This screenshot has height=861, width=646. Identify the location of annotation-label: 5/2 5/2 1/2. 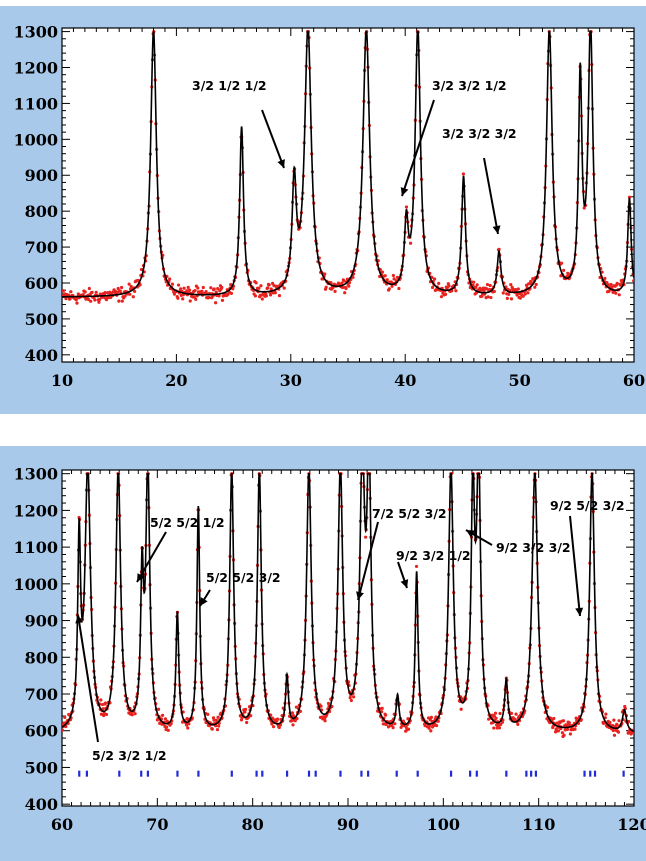
(187, 522).